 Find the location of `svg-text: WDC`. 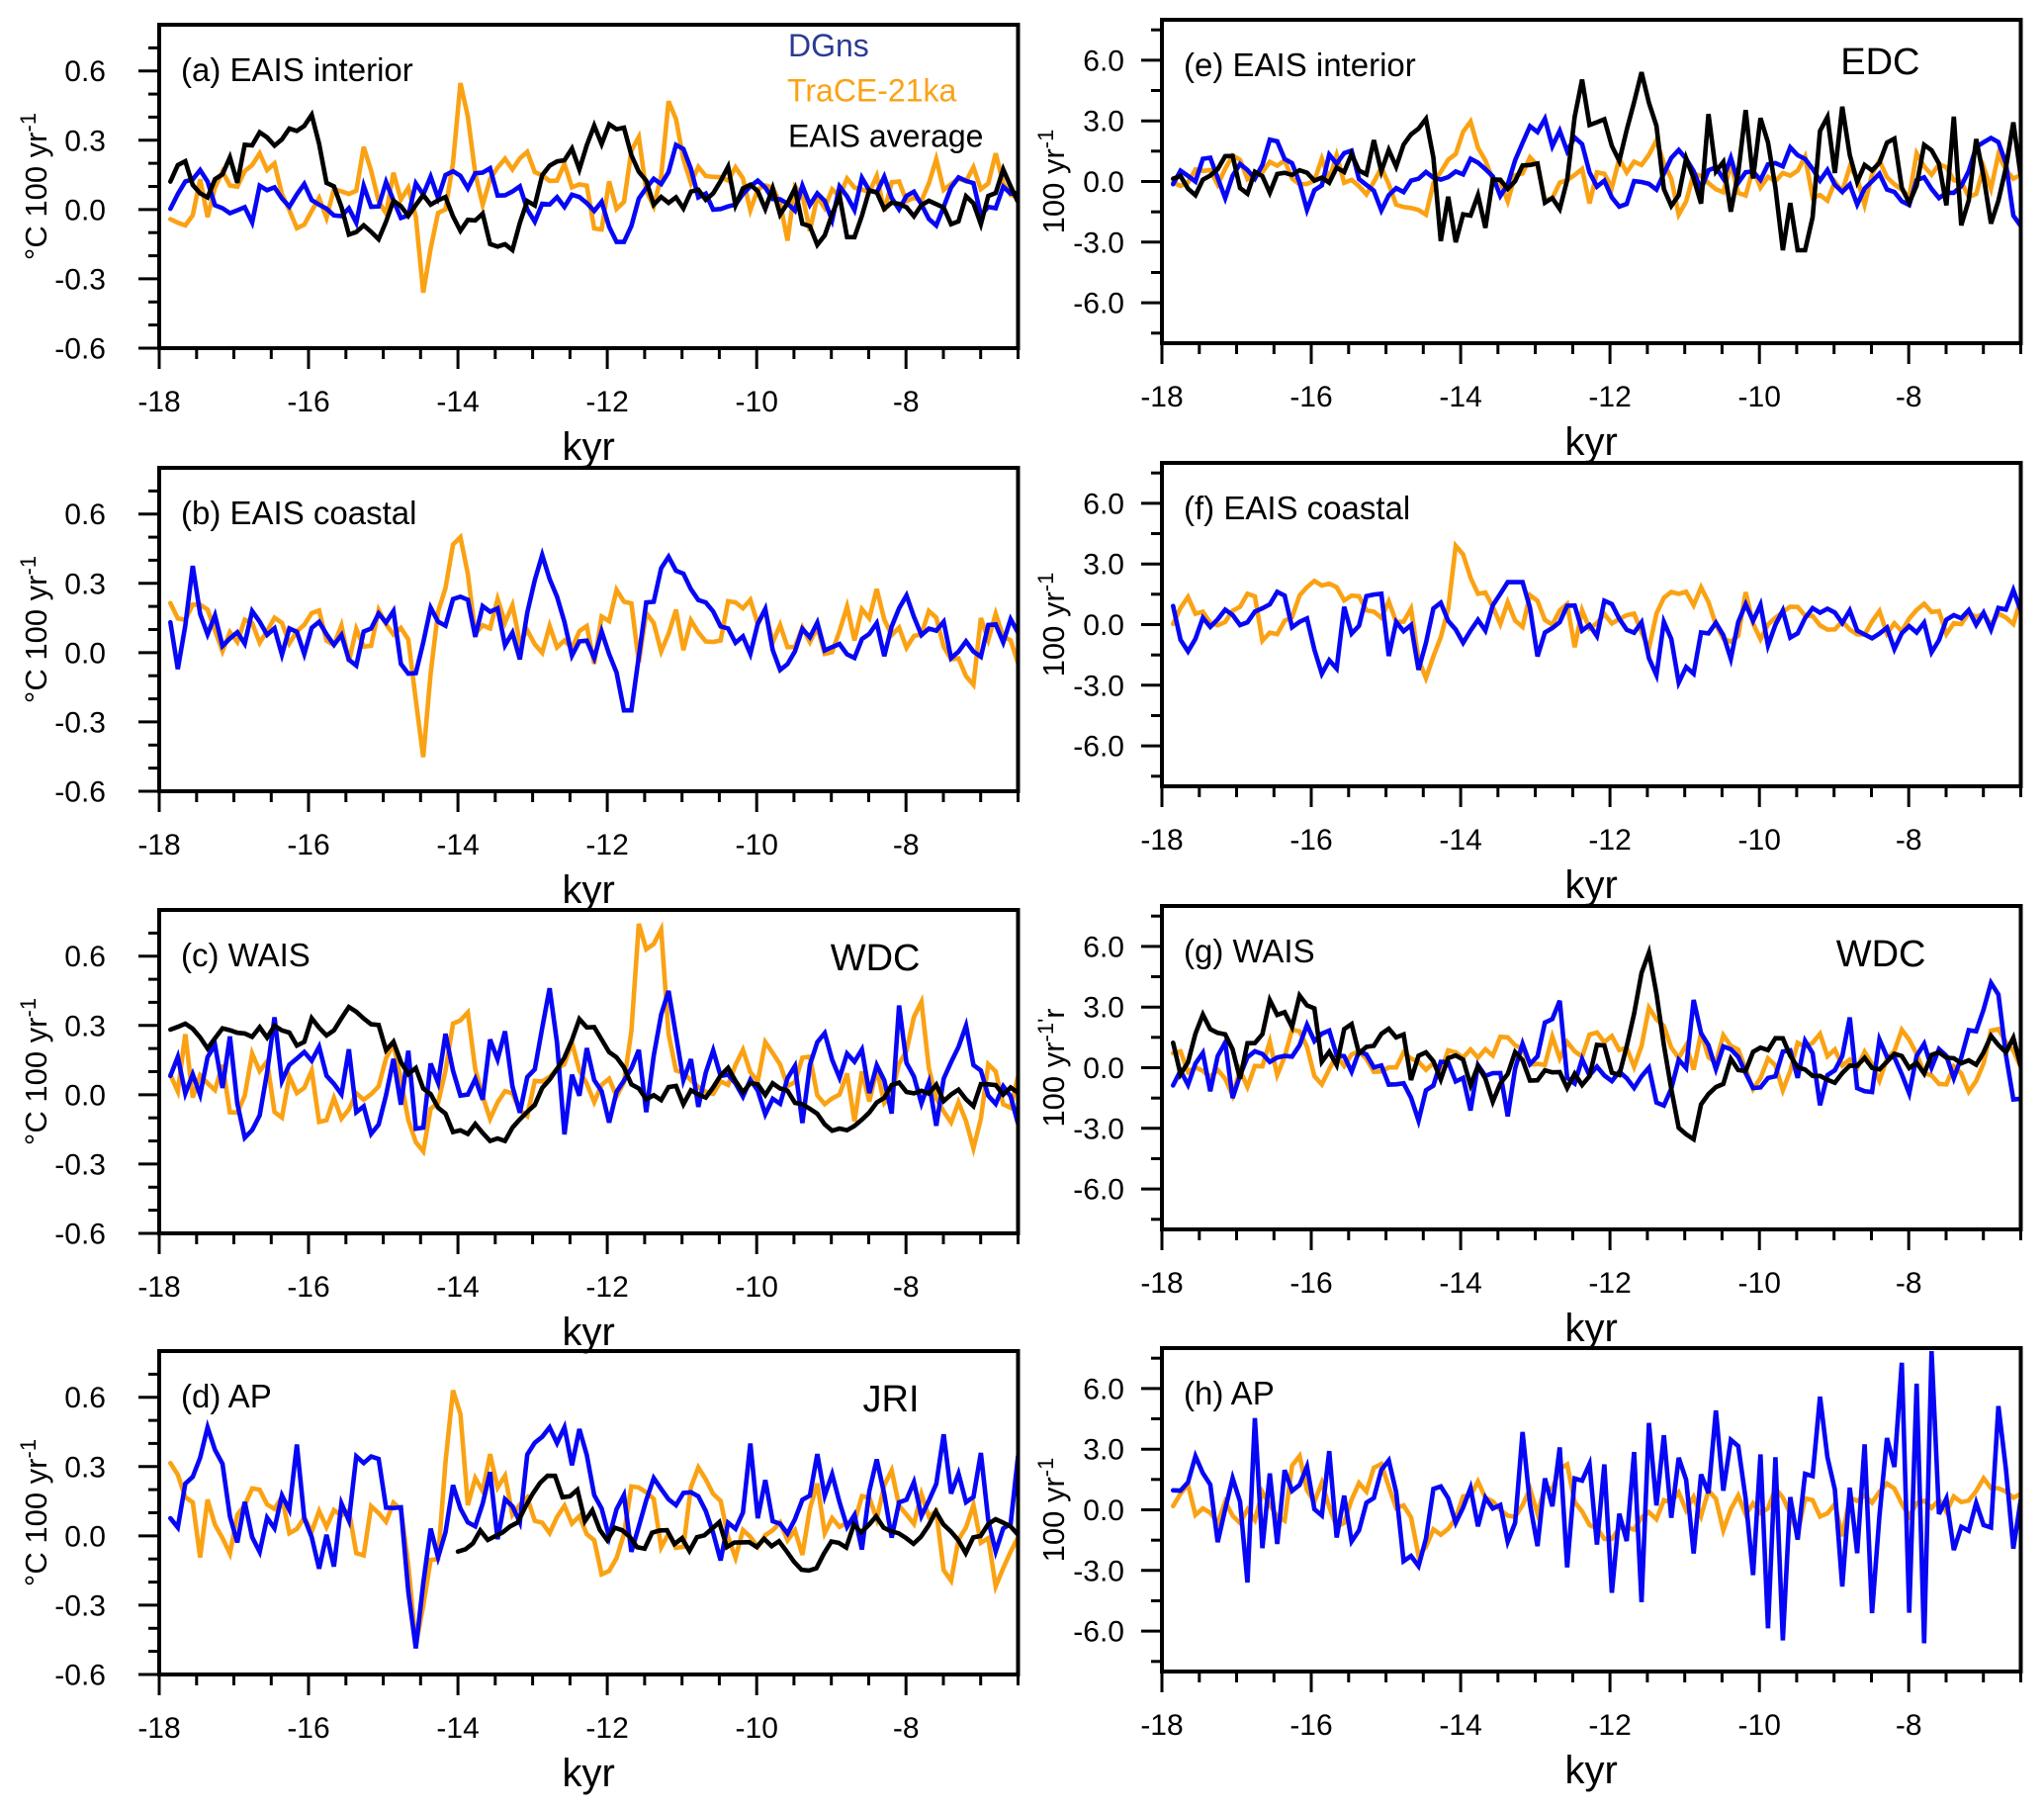

svg-text: WDC is located at coordinates (876, 958).